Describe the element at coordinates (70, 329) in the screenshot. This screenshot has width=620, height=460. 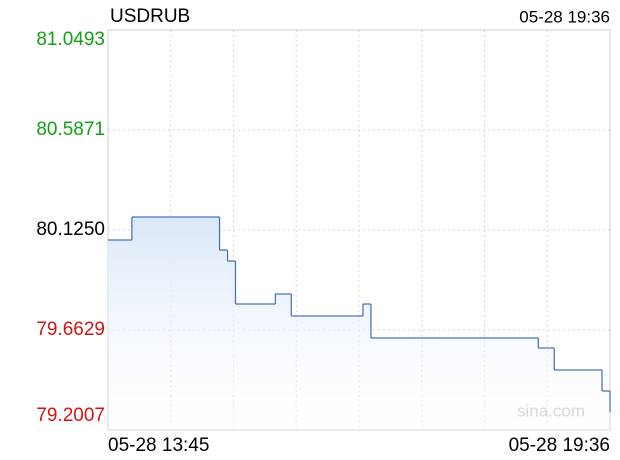
I see `y-tick-label: 79.6629` at that location.